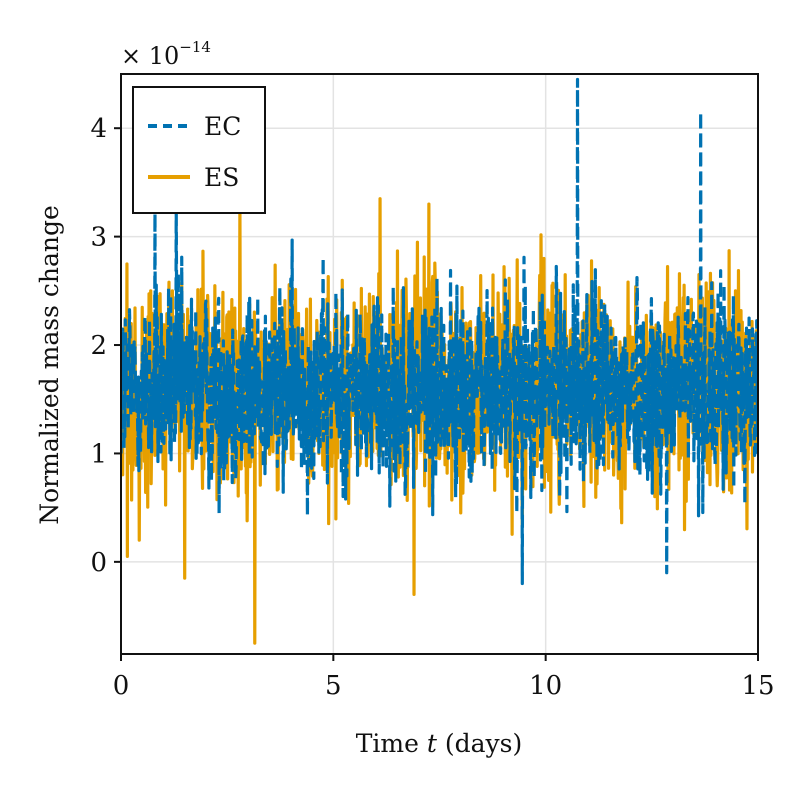 This screenshot has height=793, width=793. What do you see at coordinates (121, 686) in the screenshot?
I see `x-tick-label: 0` at bounding box center [121, 686].